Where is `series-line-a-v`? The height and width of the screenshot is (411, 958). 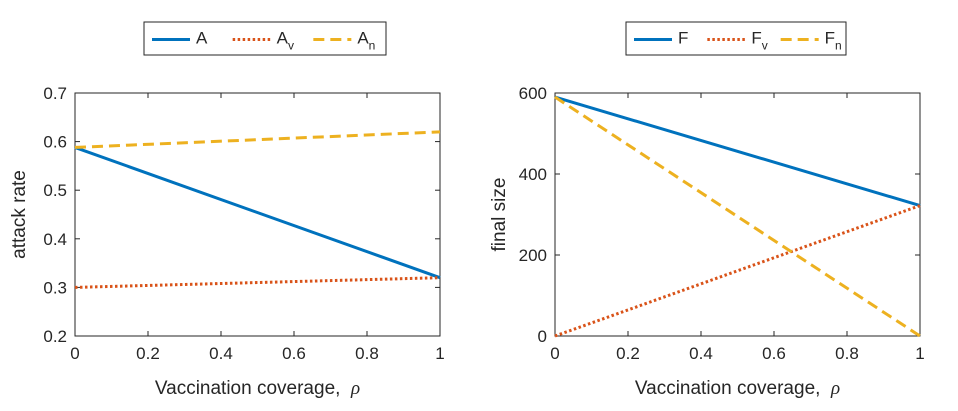 series-line-a-v is located at coordinates (257, 282).